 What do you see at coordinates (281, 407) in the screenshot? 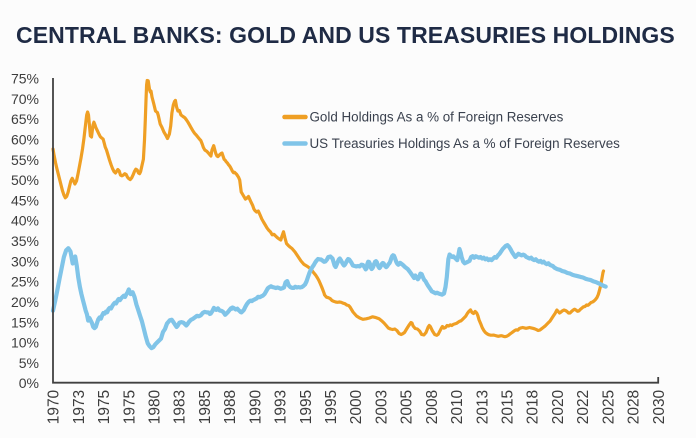
I see `svg-text: 1993` at bounding box center [281, 407].